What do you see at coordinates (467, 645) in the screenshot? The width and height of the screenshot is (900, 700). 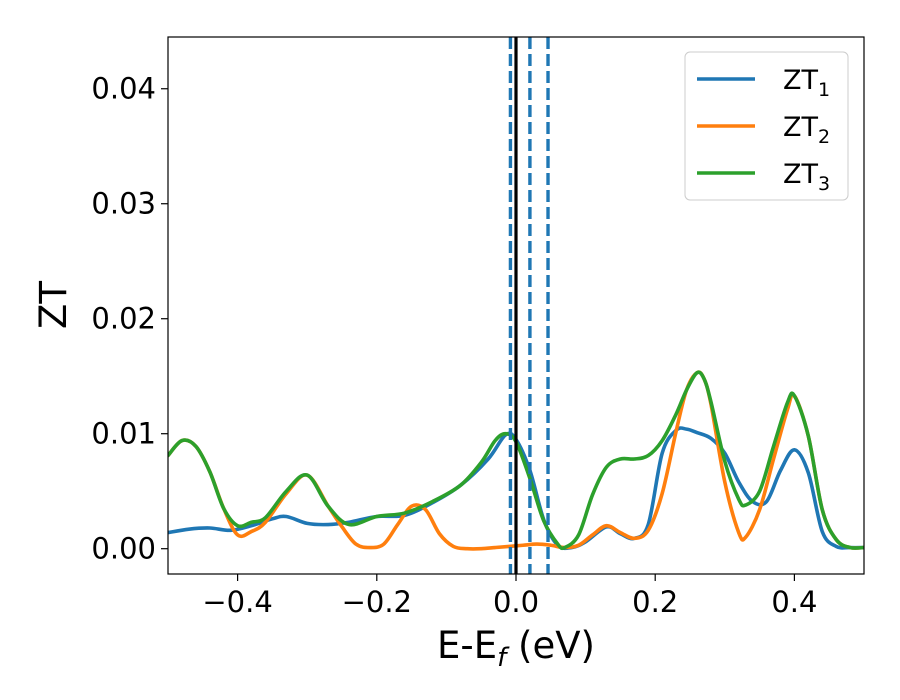 I see `x-axis-title-main: E-E` at bounding box center [467, 645].